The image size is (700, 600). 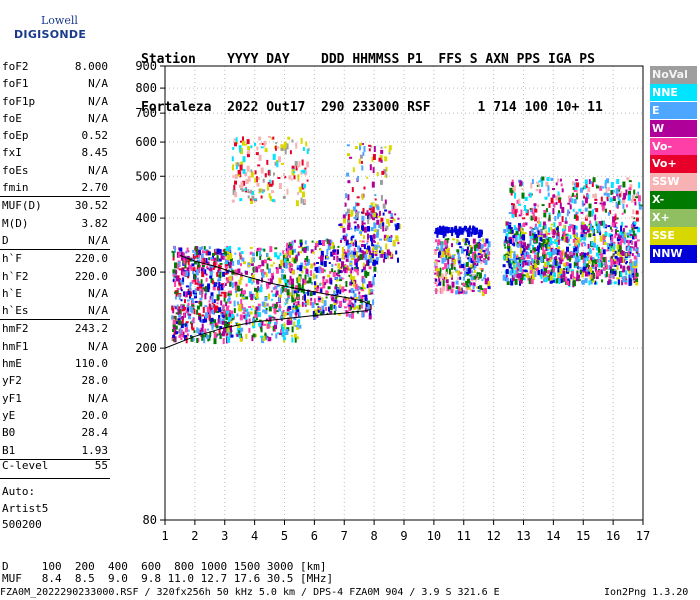 I want to click on param-value: N/A, so click(x=98, y=398).